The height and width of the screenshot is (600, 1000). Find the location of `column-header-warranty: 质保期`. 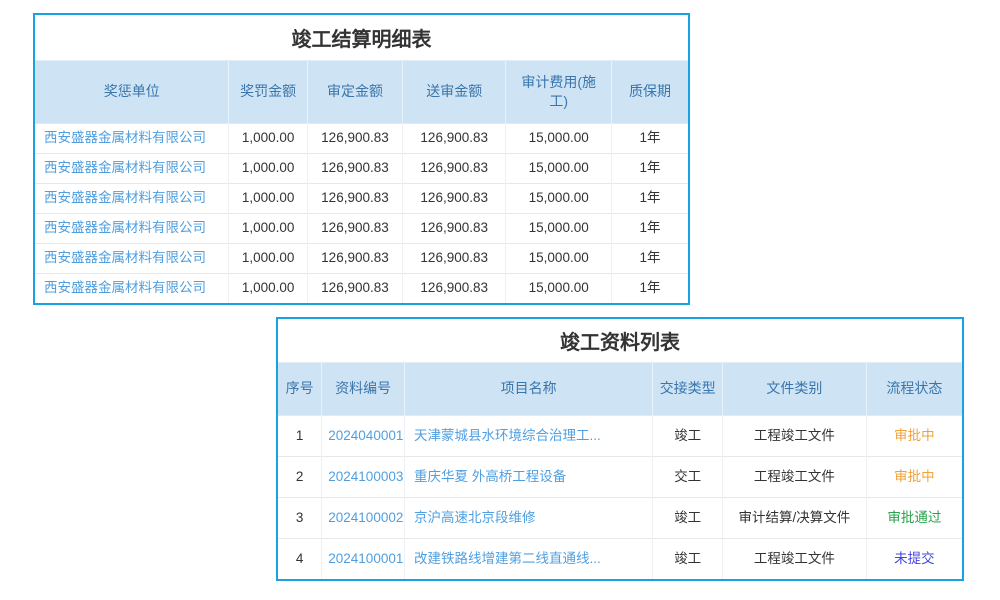

column-header-warranty: 质保期 is located at coordinates (649, 92).